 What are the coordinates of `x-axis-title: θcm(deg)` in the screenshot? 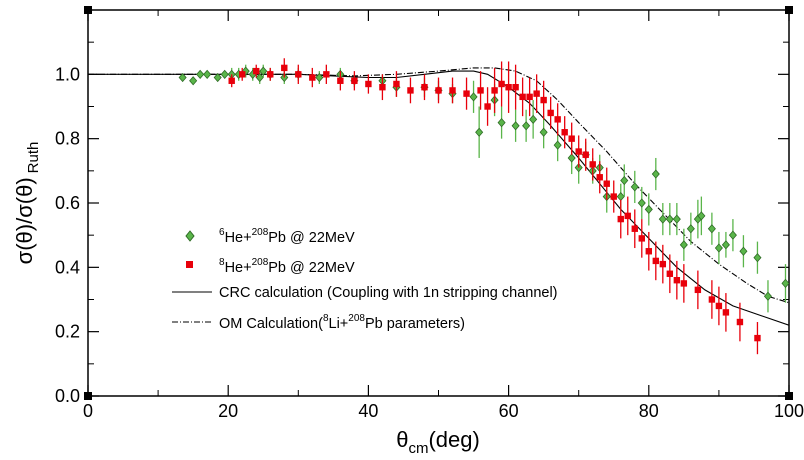 It's located at (438, 442).